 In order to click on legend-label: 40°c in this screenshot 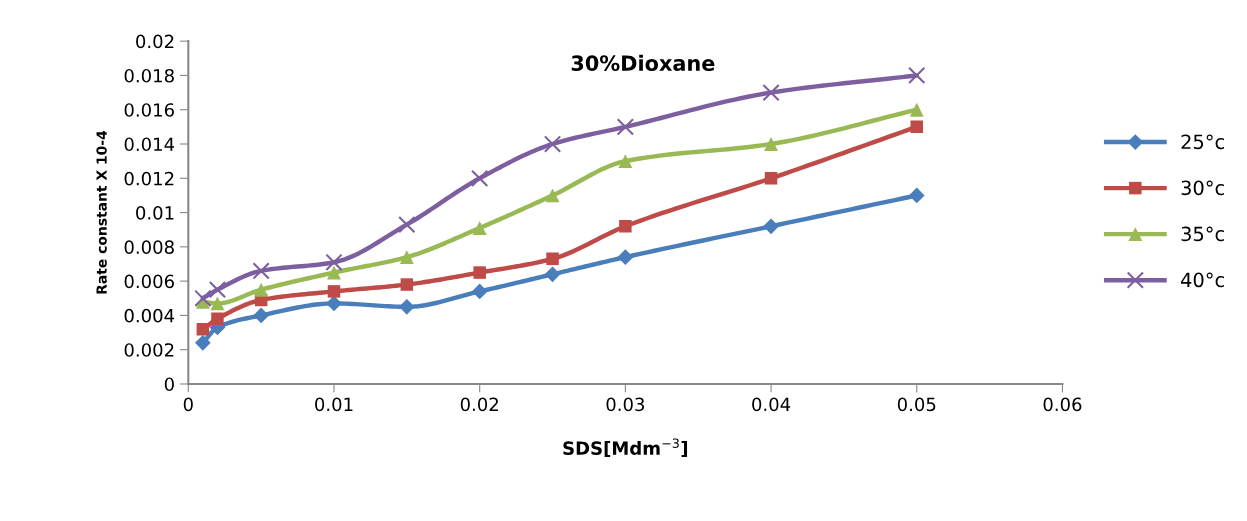, I will do `click(1203, 280)`.